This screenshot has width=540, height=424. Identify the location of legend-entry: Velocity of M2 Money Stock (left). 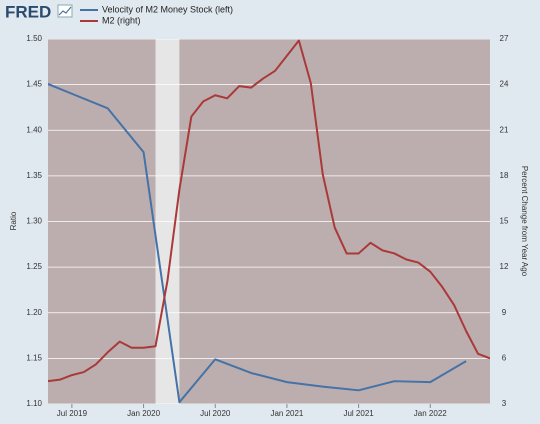
(167, 9).